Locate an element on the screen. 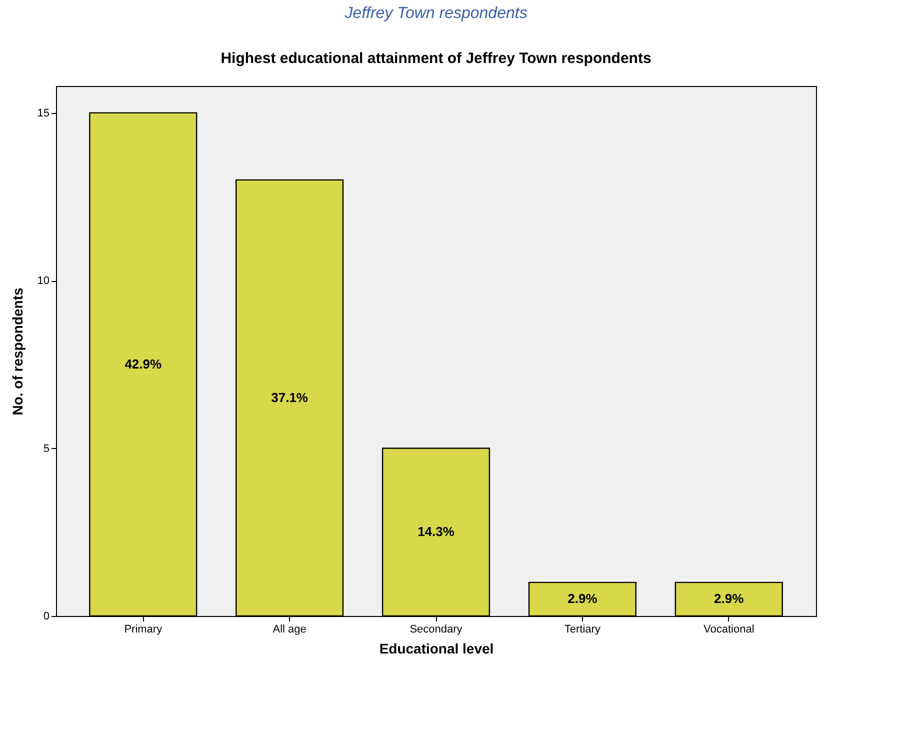  x-axis-title: Educational level is located at coordinates (436, 648).